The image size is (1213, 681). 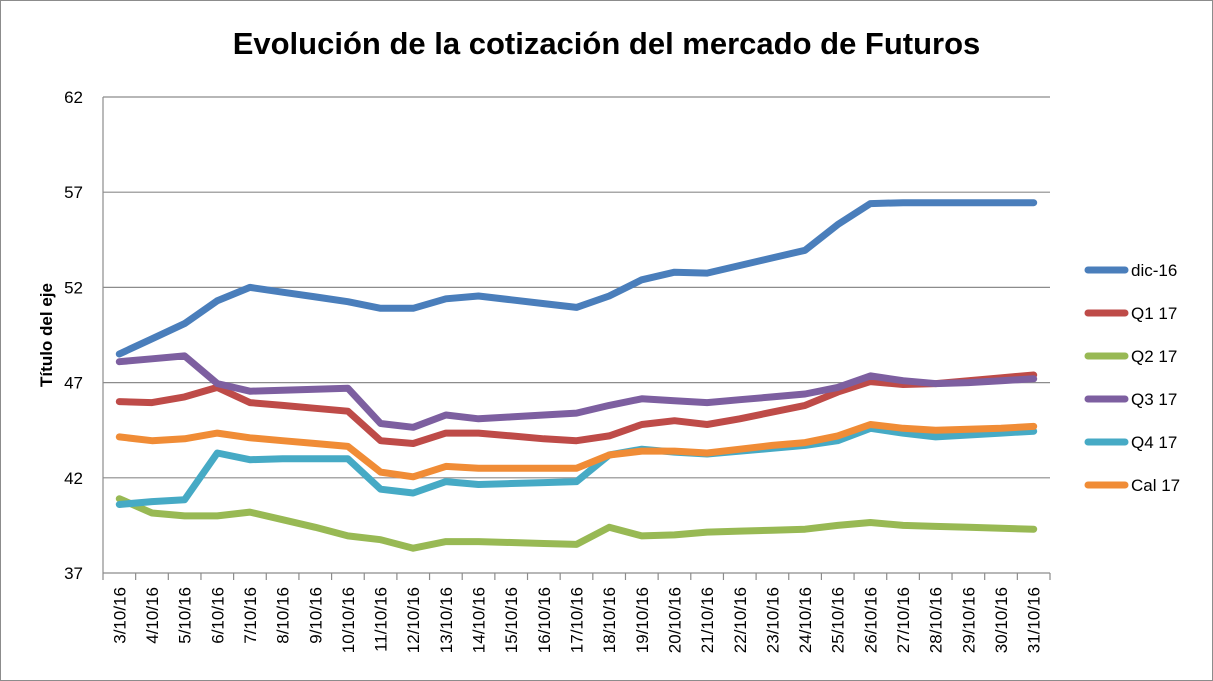 I want to click on y-tick-label: 47, so click(x=73, y=383).